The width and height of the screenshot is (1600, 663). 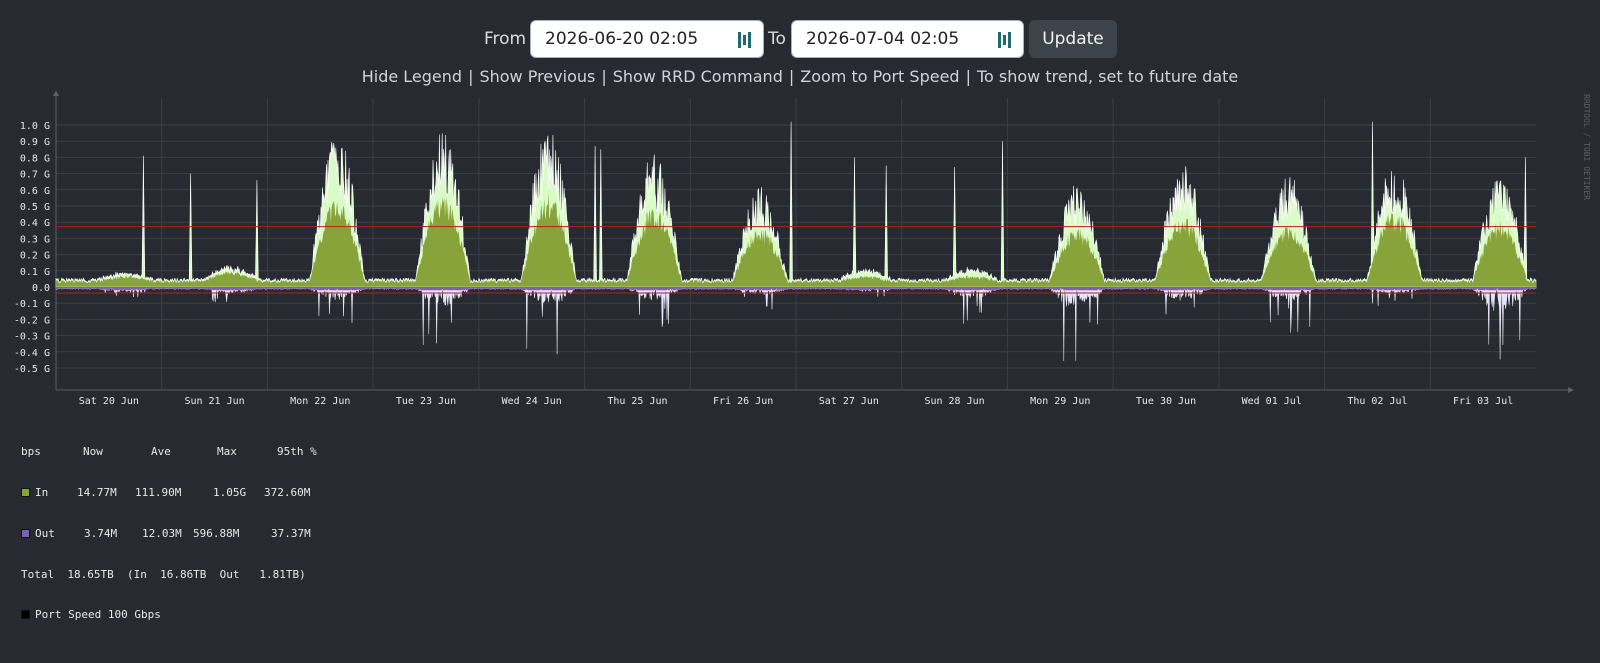 I want to click on show-previous-link: Show Previous, so click(x=537, y=76).